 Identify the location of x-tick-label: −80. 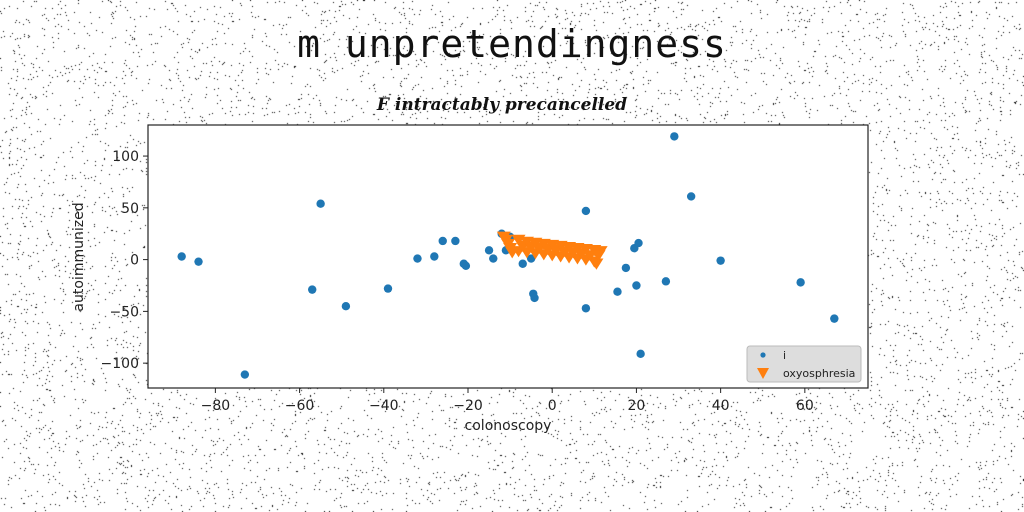
(216, 406).